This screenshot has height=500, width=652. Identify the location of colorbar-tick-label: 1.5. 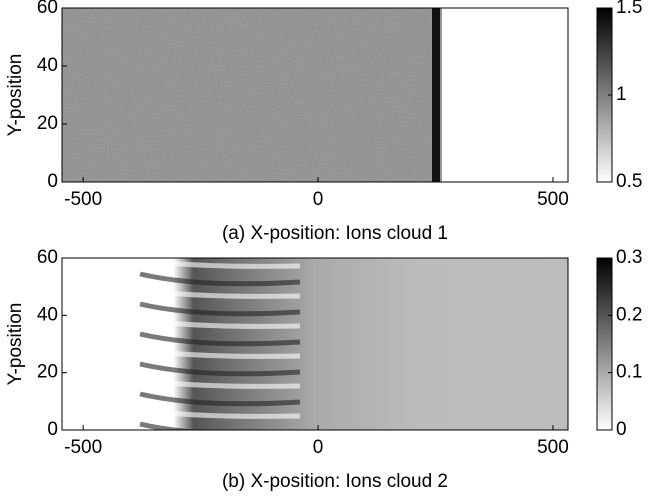
(629, 9).